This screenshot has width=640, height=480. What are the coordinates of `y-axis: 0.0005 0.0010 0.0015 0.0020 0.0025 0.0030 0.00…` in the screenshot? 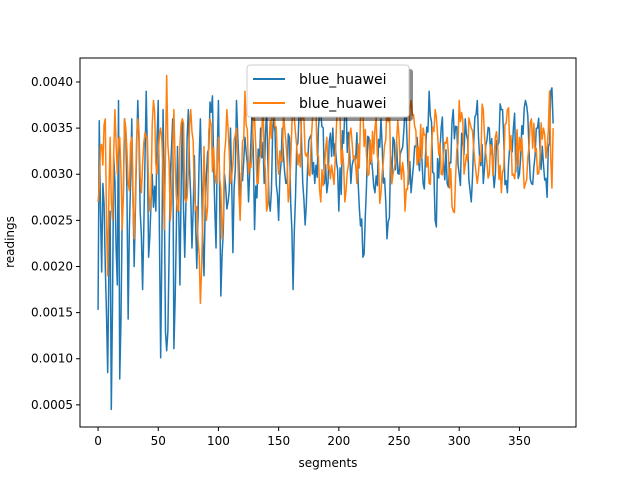 It's located at (55, 243).